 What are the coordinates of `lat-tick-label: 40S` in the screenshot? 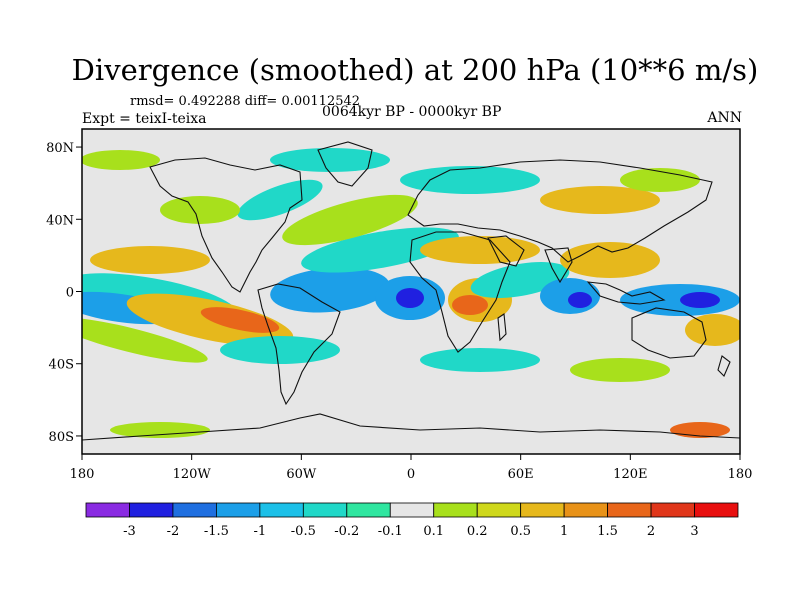 It's located at (61, 365).